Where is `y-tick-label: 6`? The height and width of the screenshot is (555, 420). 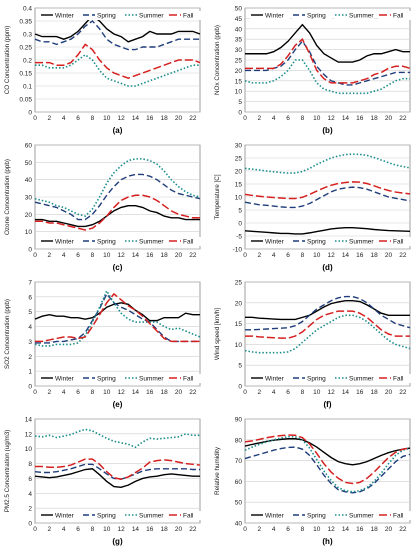 y-tick-label: 6 is located at coordinates (30, 479).